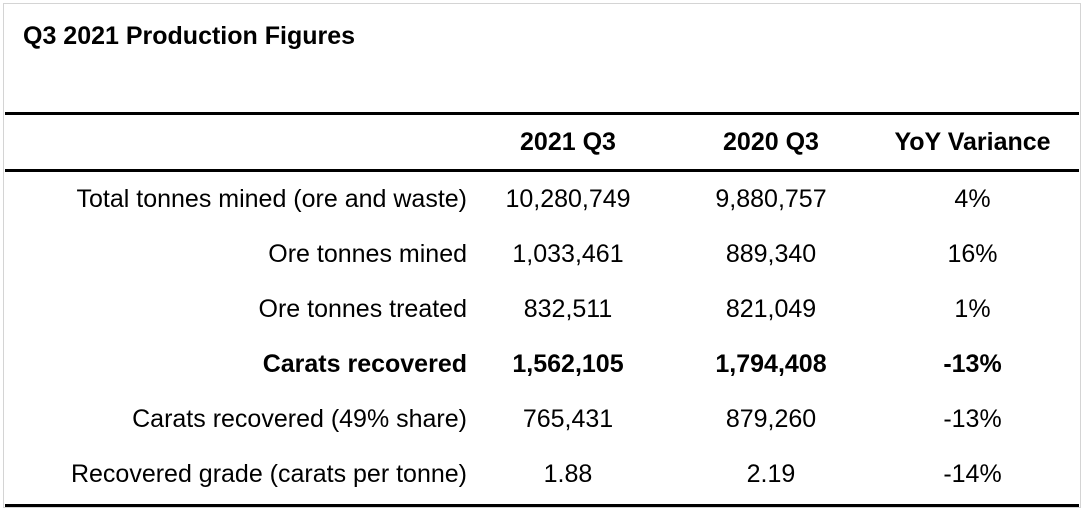 This screenshot has width=1084, height=511. Describe the element at coordinates (364, 364) in the screenshot. I see `row-label: Carats recovered` at that location.